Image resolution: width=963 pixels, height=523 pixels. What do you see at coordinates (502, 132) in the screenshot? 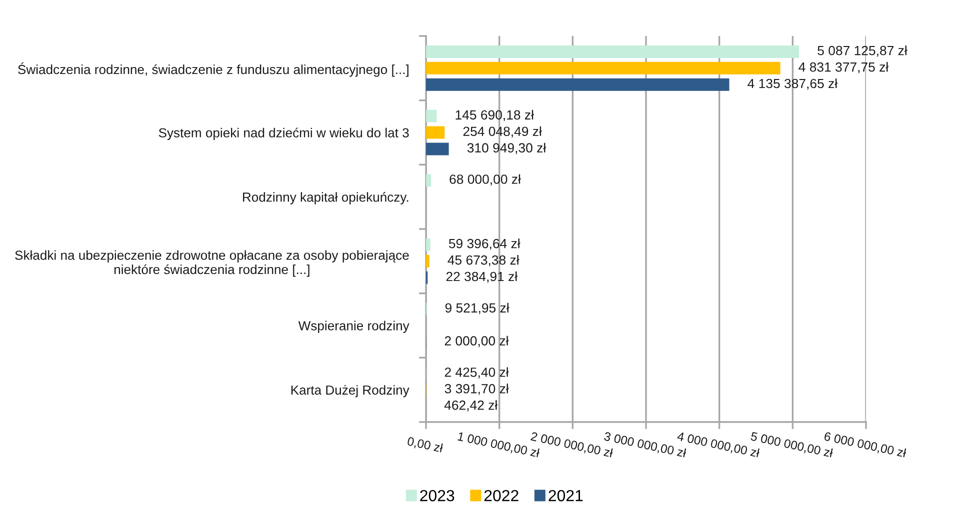
I see `data-label: 254 048,49 zł` at bounding box center [502, 132].